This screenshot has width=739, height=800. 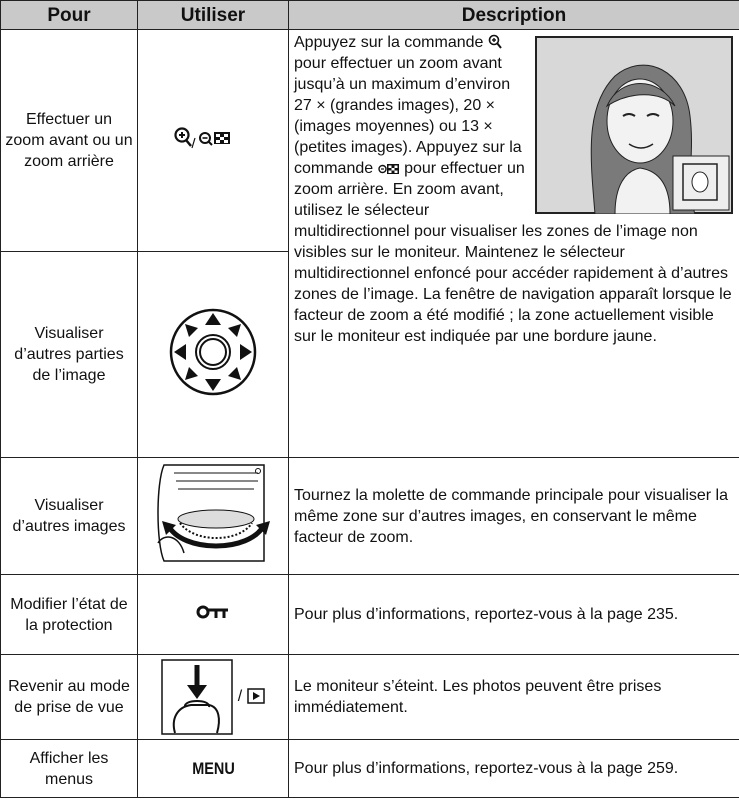 What do you see at coordinates (69, 768) in the screenshot?
I see `pour-cell: Afficher les menus` at bounding box center [69, 768].